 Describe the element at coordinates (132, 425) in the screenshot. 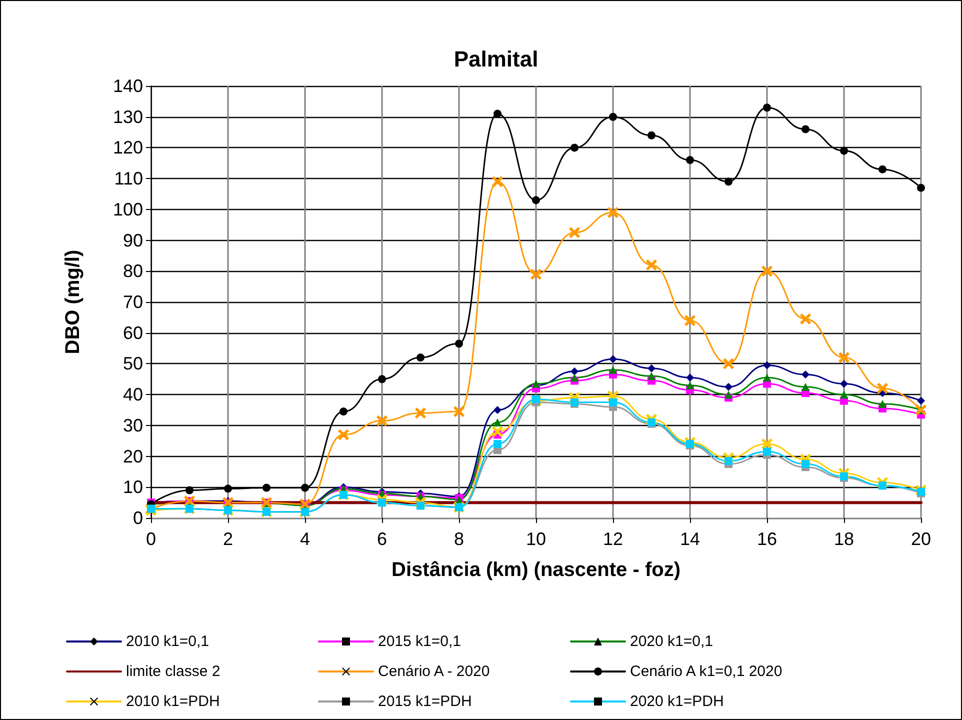

I see `y-tick-label: 30` at that location.